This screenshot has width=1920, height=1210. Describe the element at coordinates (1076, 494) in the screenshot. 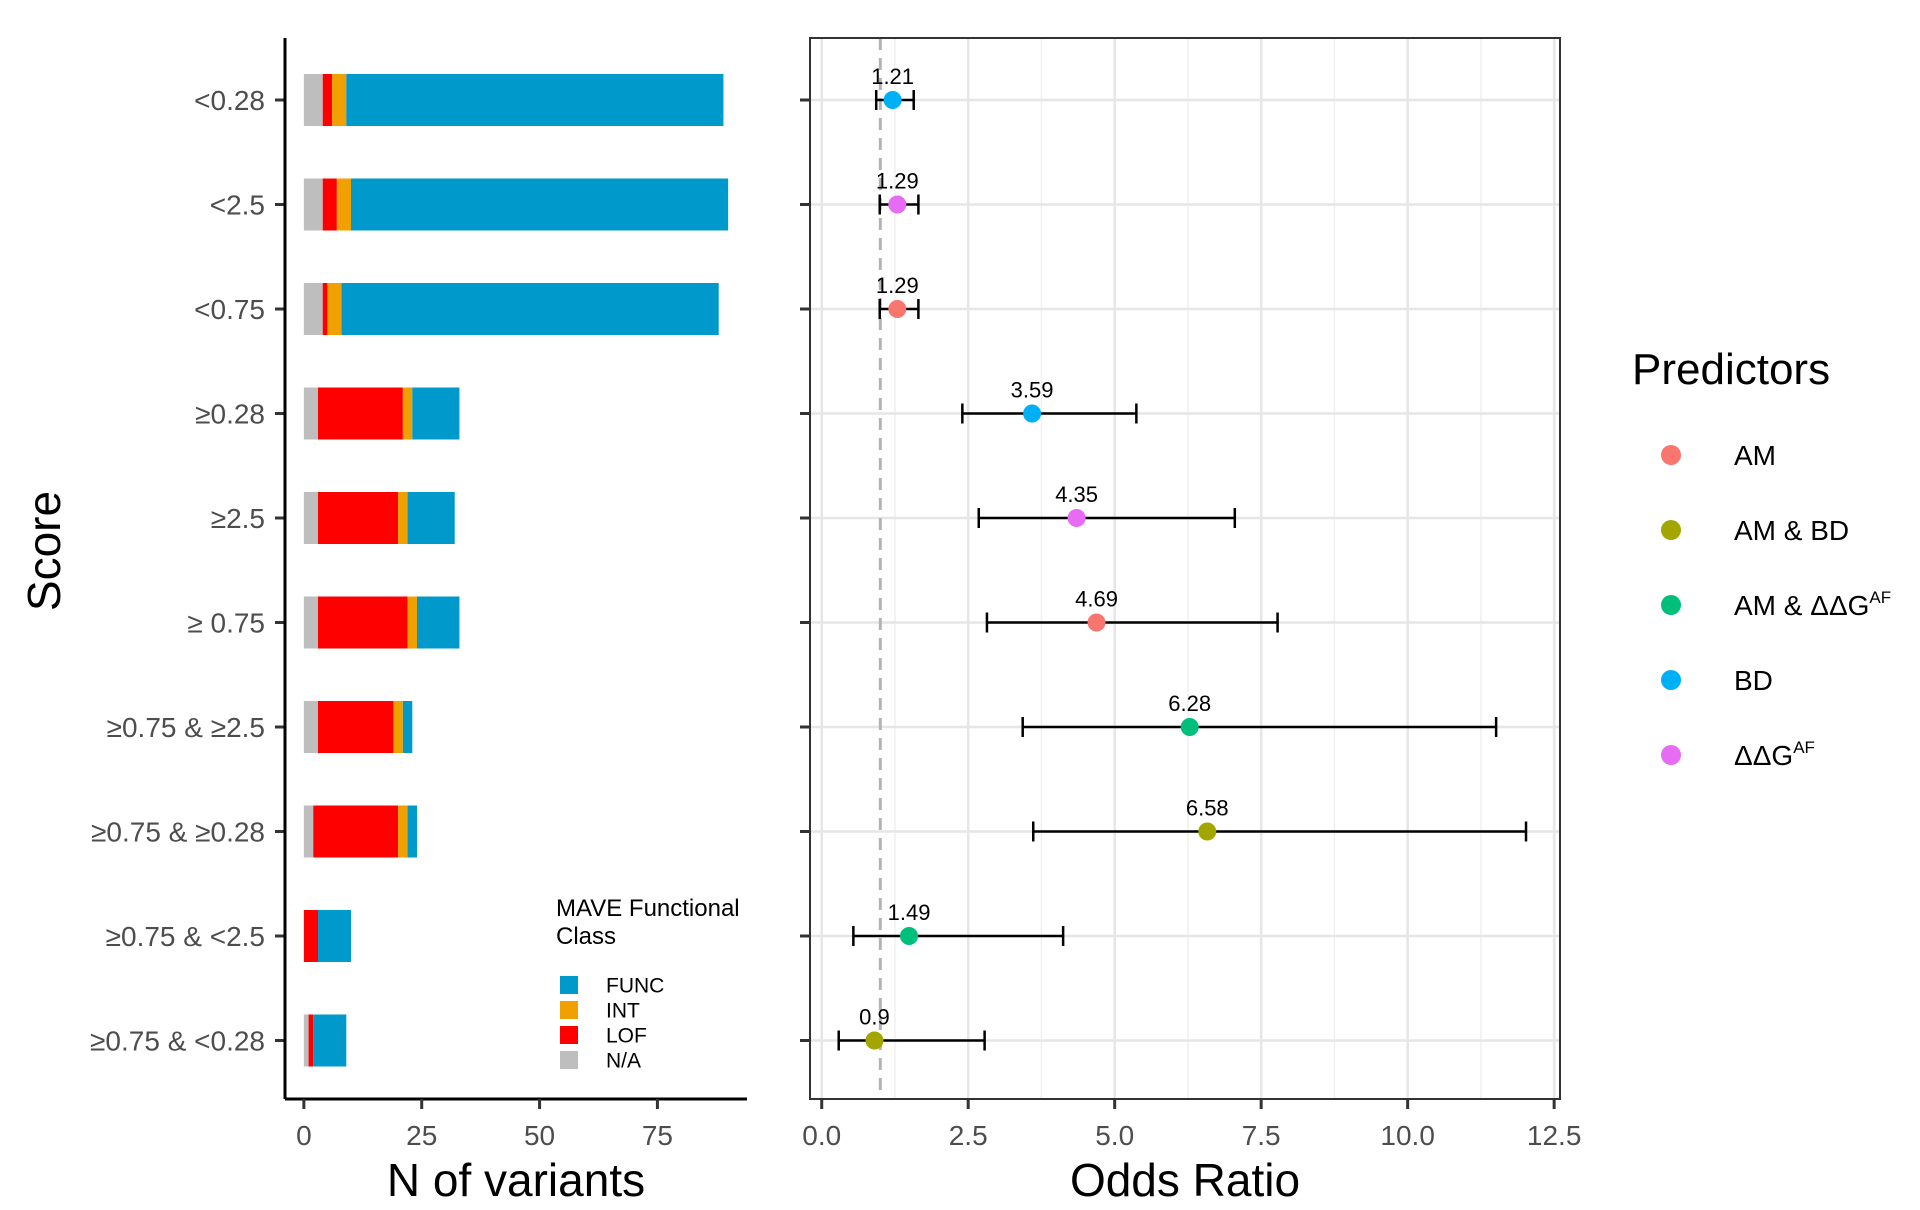

I see `odds-ratio-value-label: 4.35` at that location.